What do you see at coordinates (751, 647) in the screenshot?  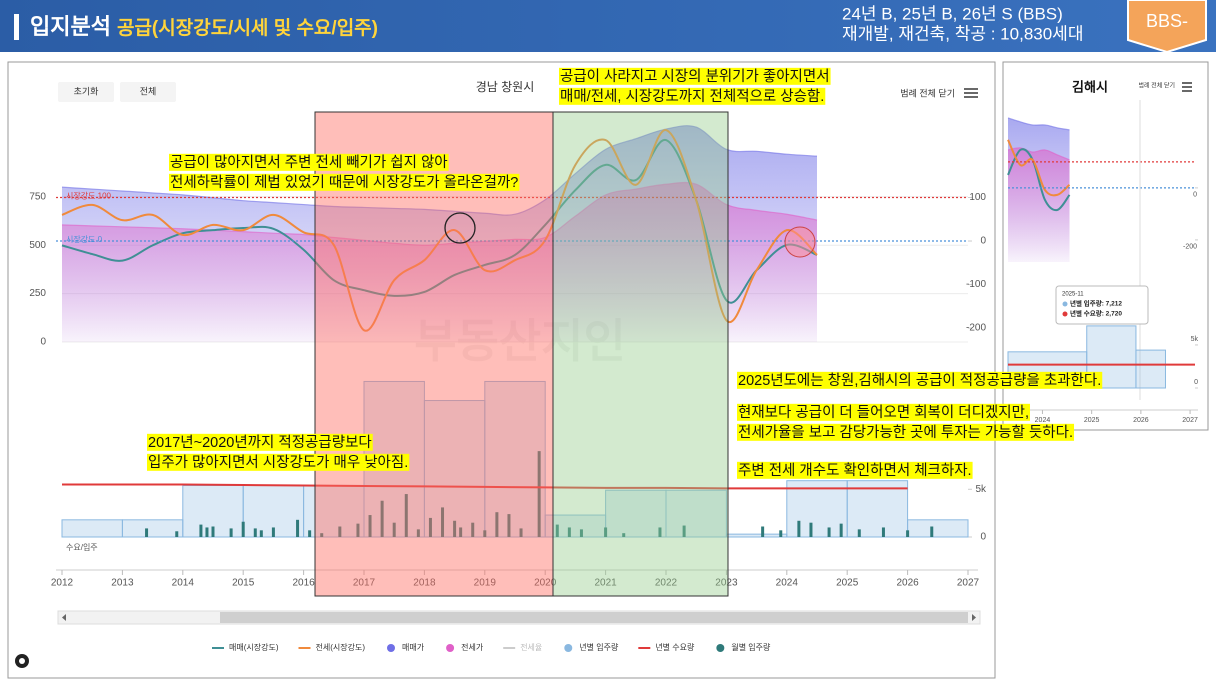 I see `legend-label: 월별 입주량` at bounding box center [751, 647].